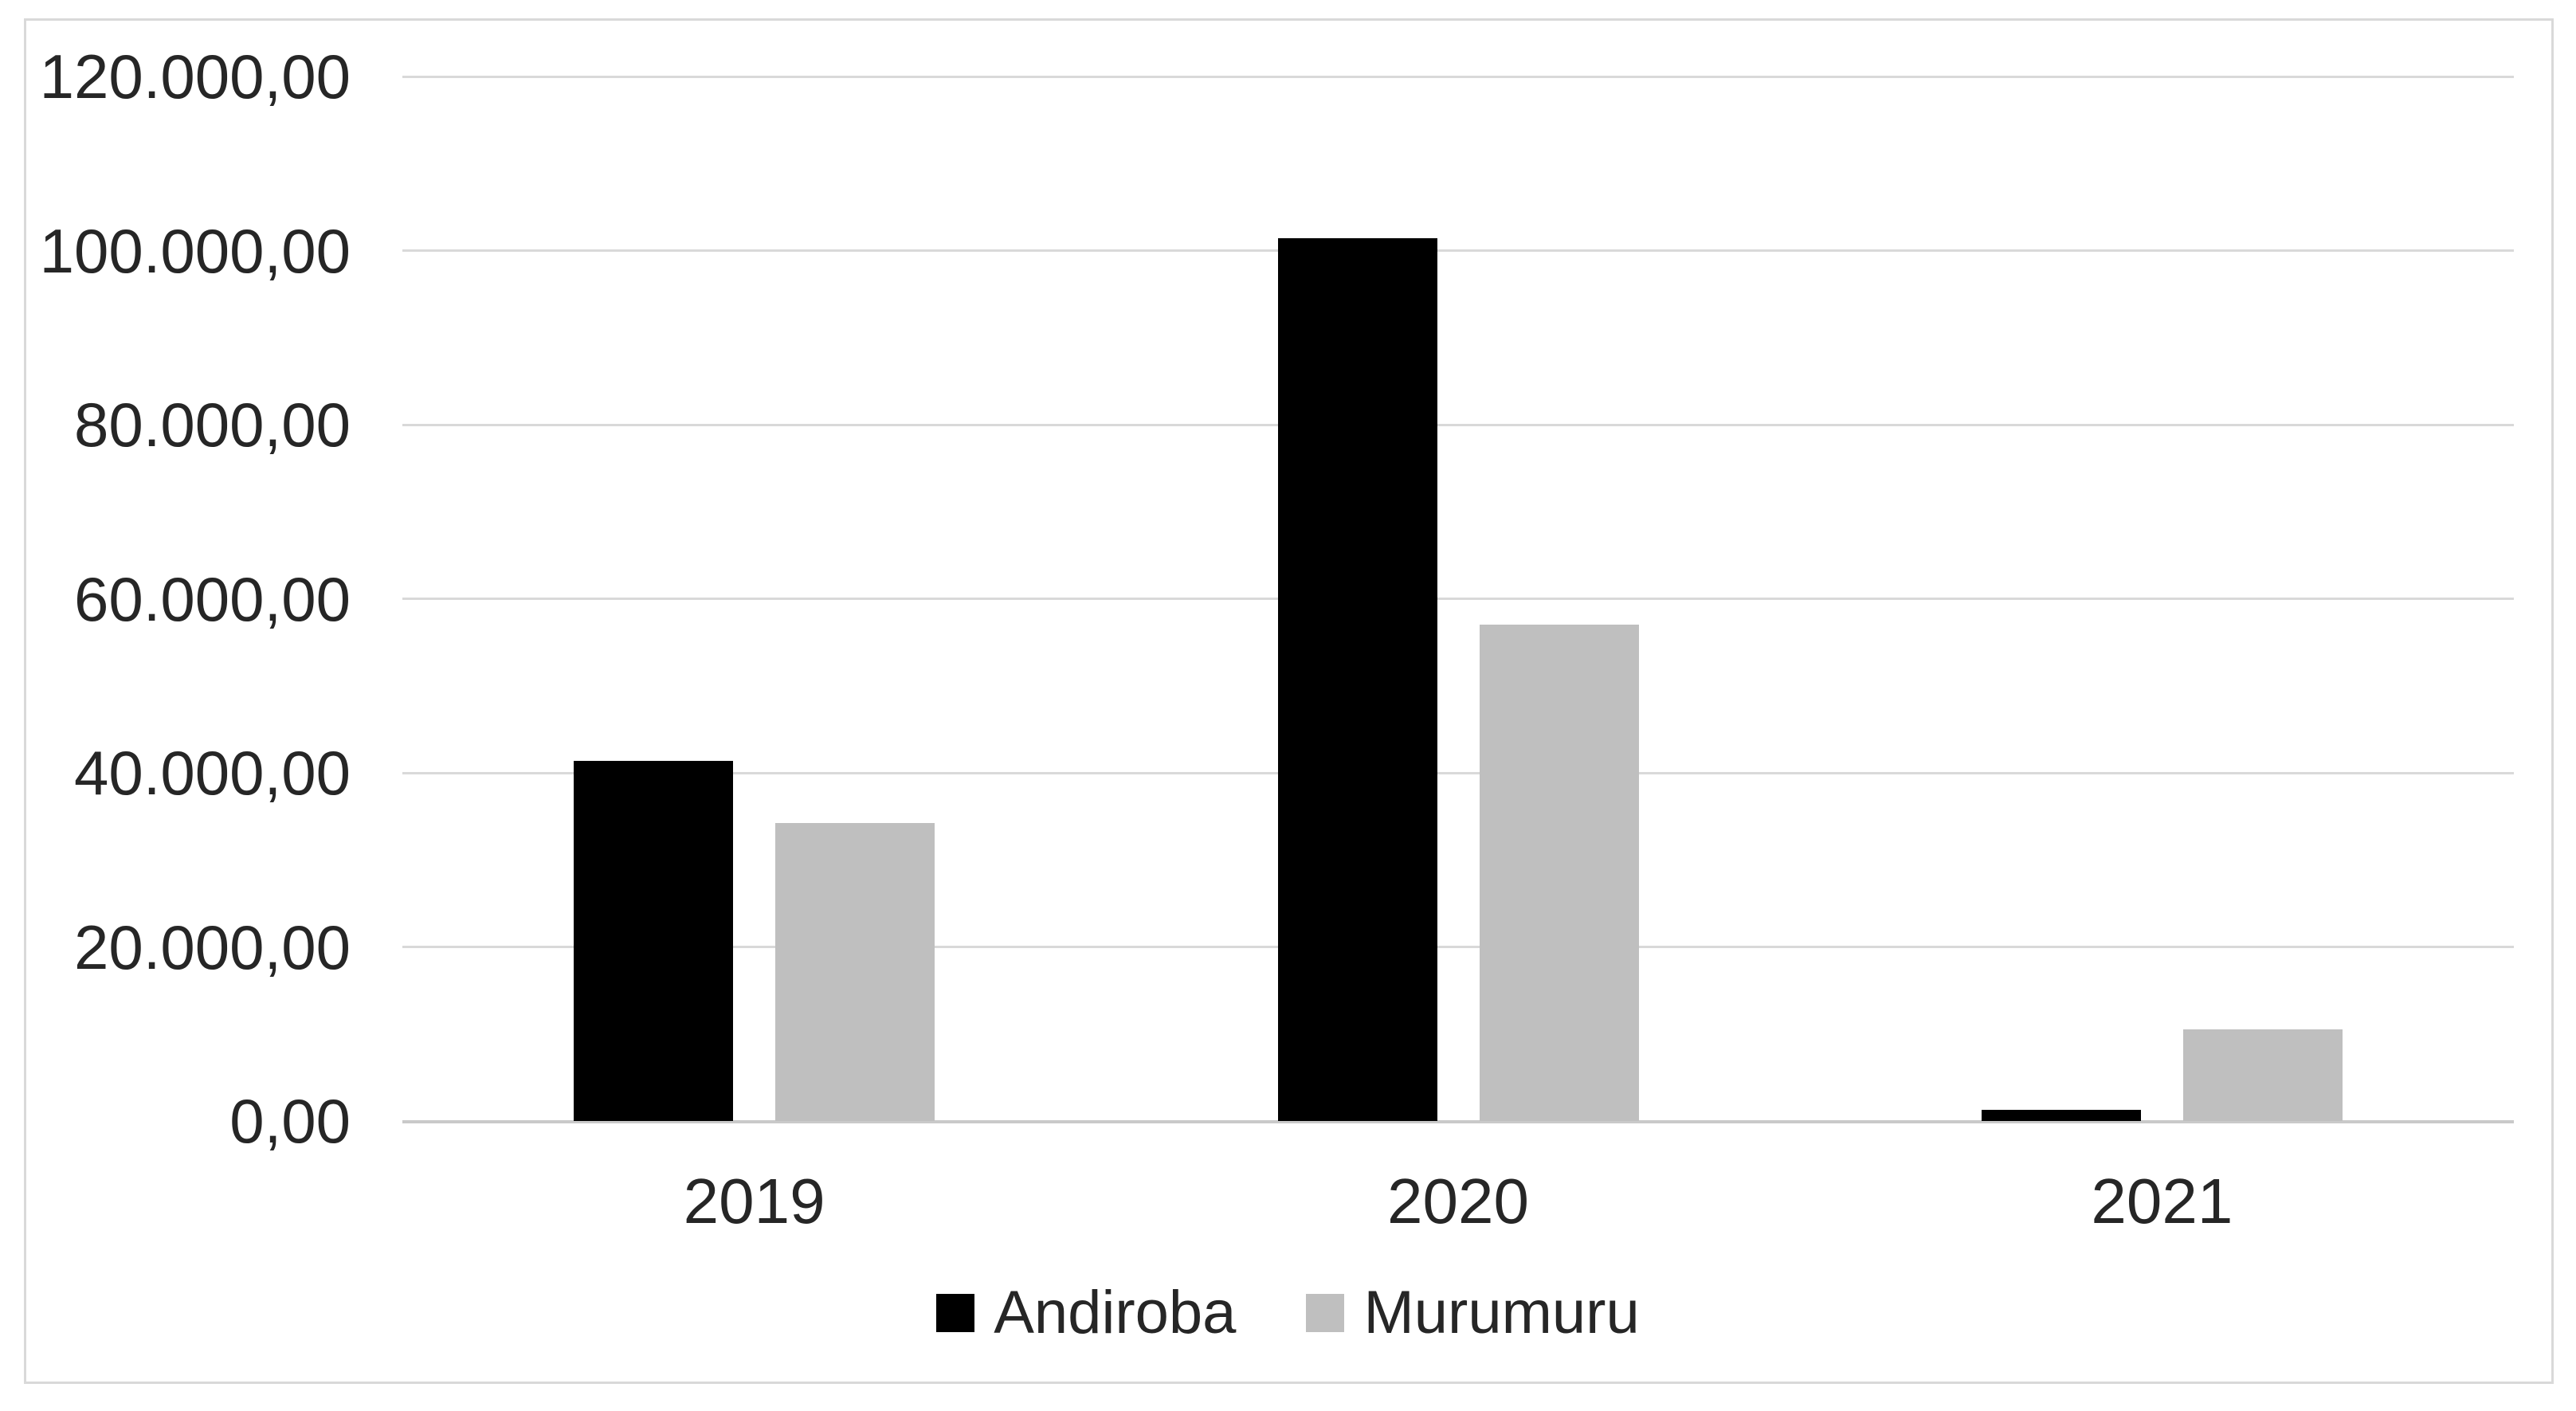 This screenshot has width=2576, height=1411. What do you see at coordinates (1115, 1312) in the screenshot?
I see `legend-label: Andiroba` at bounding box center [1115, 1312].